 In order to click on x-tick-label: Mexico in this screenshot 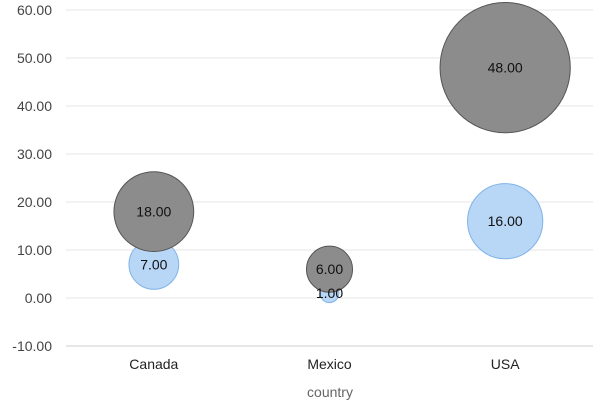, I will do `click(329, 364)`.